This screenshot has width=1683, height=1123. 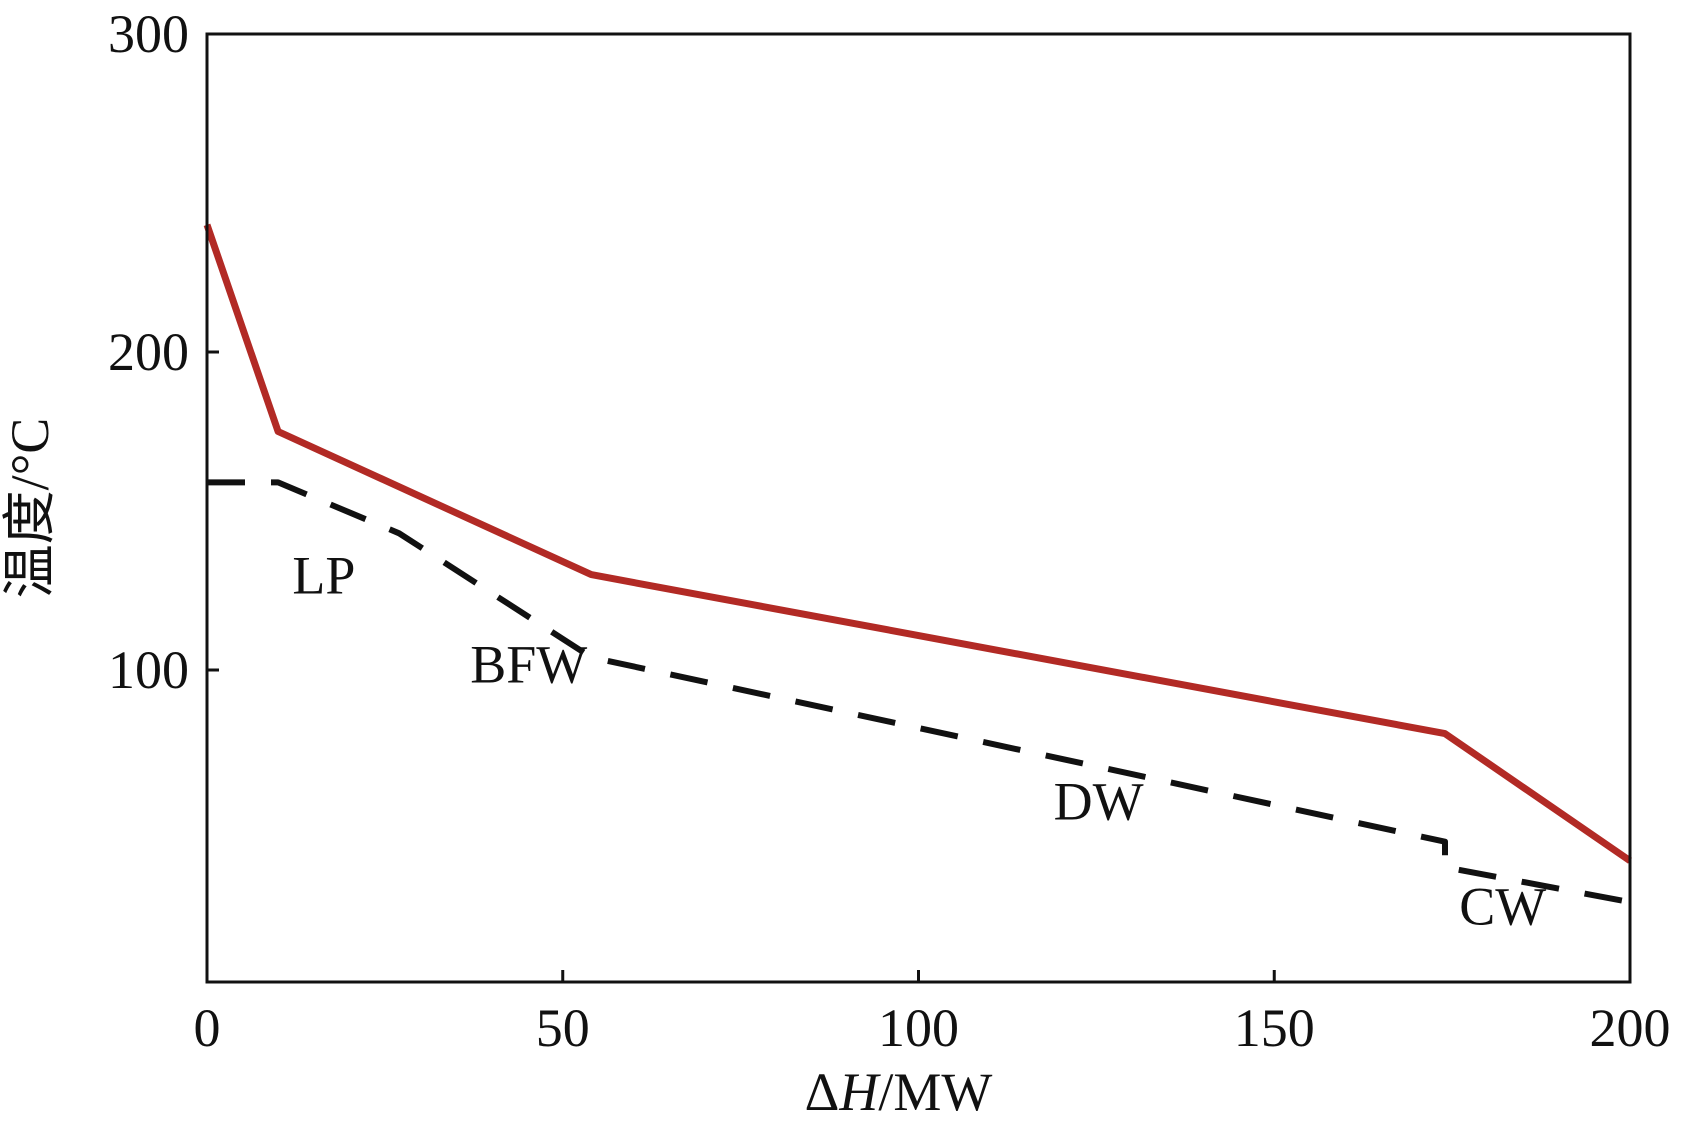 What do you see at coordinates (323, 576) in the screenshot?
I see `annotation-label: LP` at bounding box center [323, 576].